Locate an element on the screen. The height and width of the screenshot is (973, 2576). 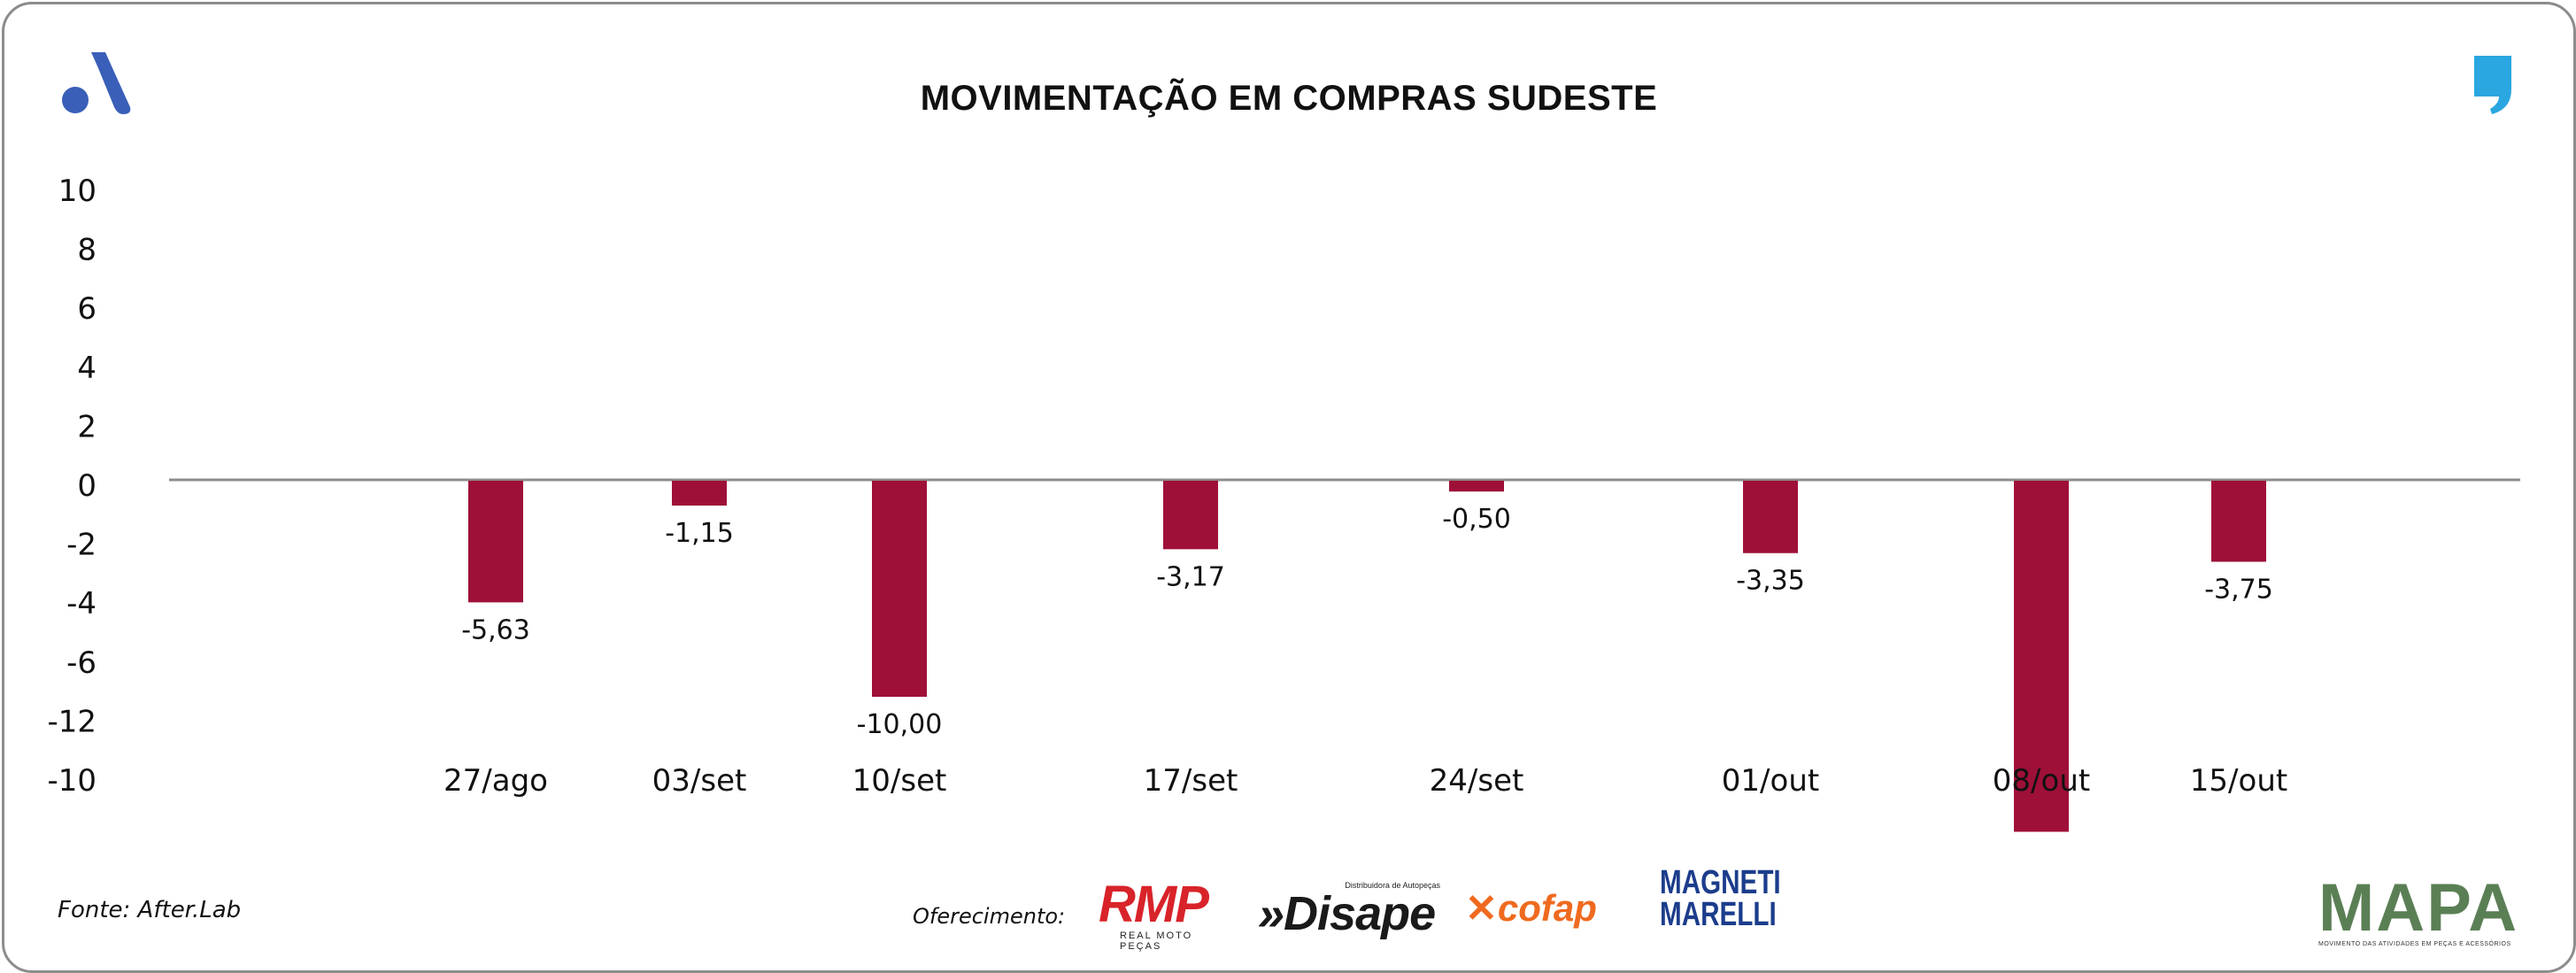
x-tick-label: 24/set is located at coordinates (1477, 781).